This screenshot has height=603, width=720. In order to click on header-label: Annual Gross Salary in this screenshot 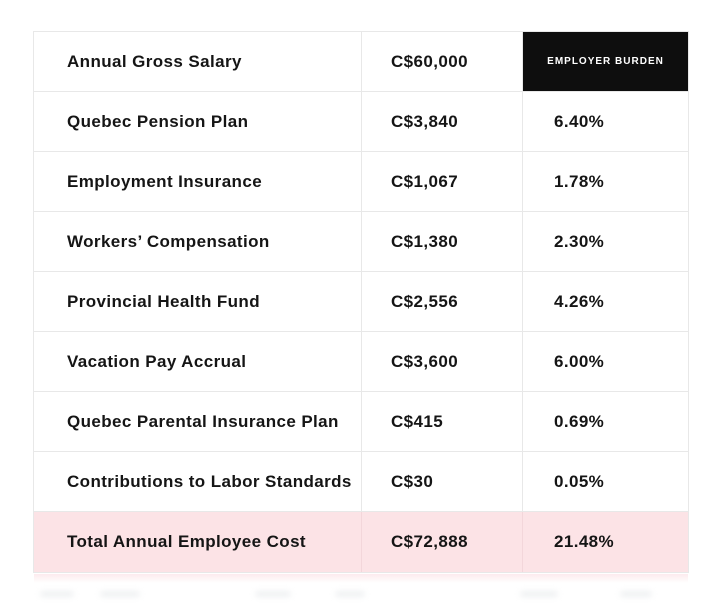, I will do `click(154, 61)`.